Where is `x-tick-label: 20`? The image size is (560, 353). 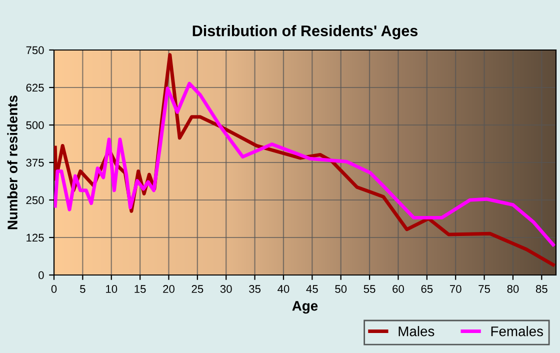 x-tick-label: 20 is located at coordinates (168, 289).